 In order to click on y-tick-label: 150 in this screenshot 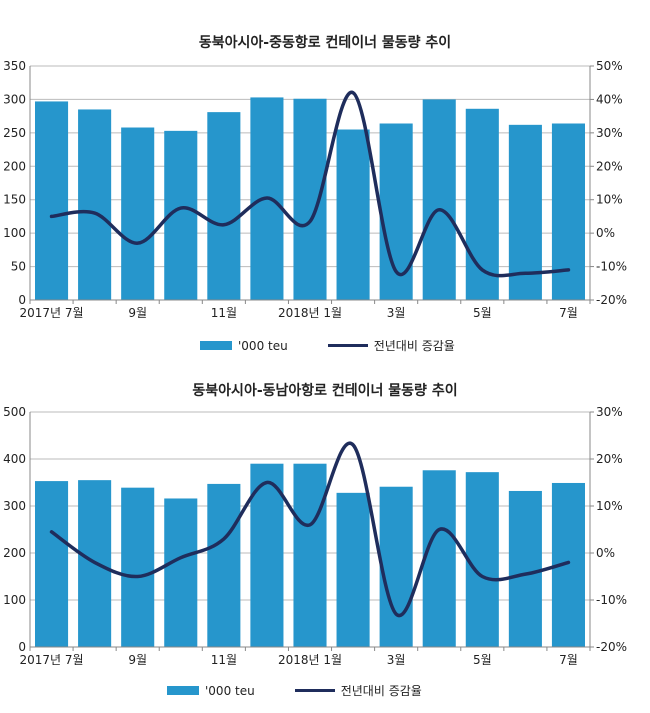, I will do `click(14, 200)`.